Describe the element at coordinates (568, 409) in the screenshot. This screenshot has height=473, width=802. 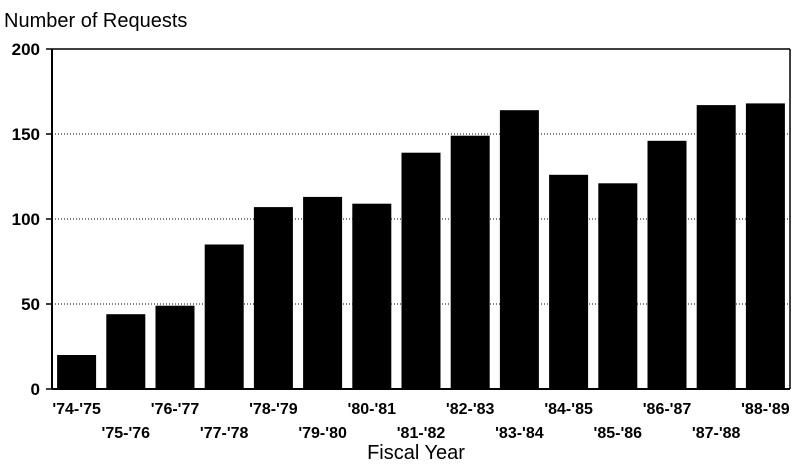
I see `x-tick-label: '84-'85` at that location.